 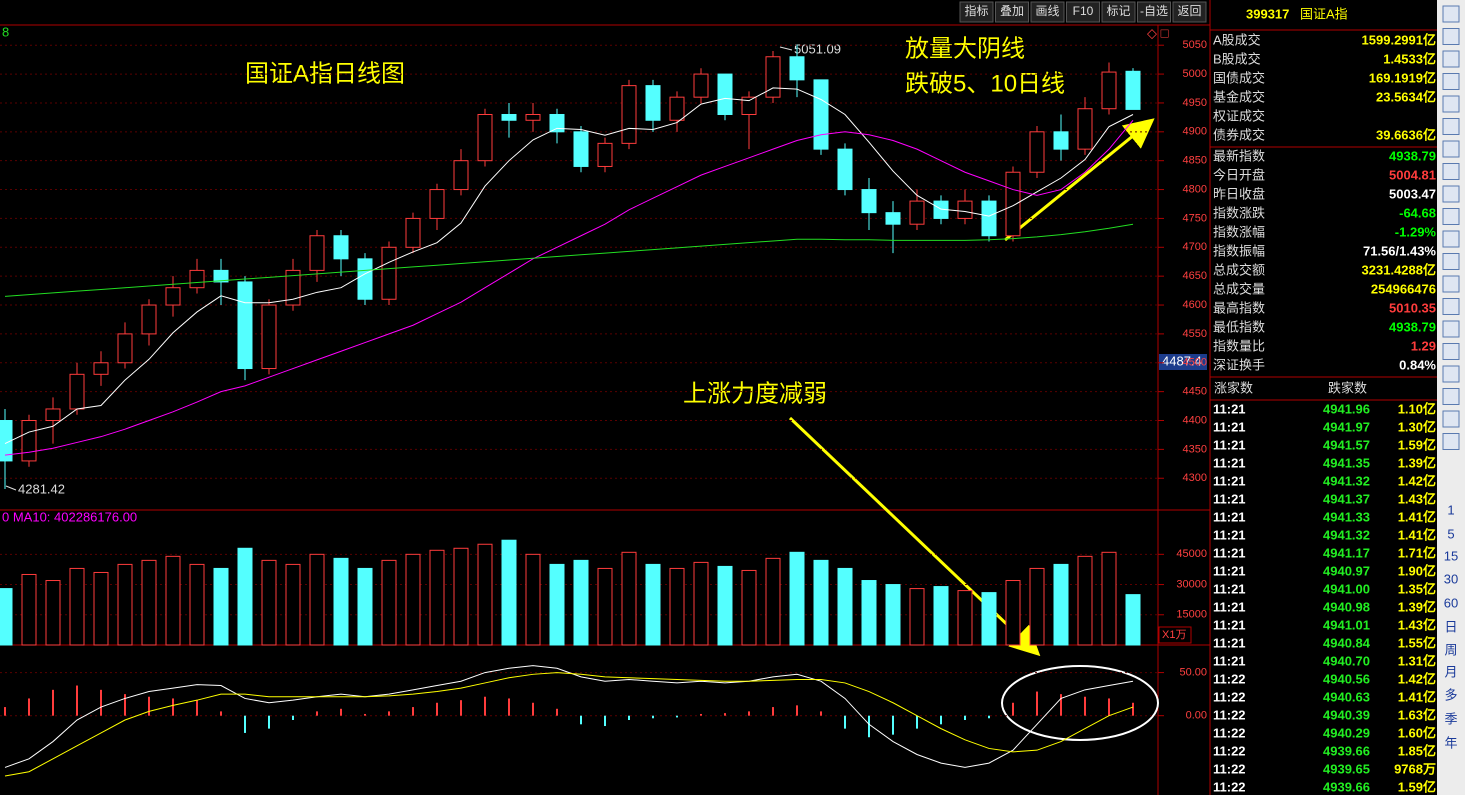 I want to click on leader-line, so click(x=11, y=488).